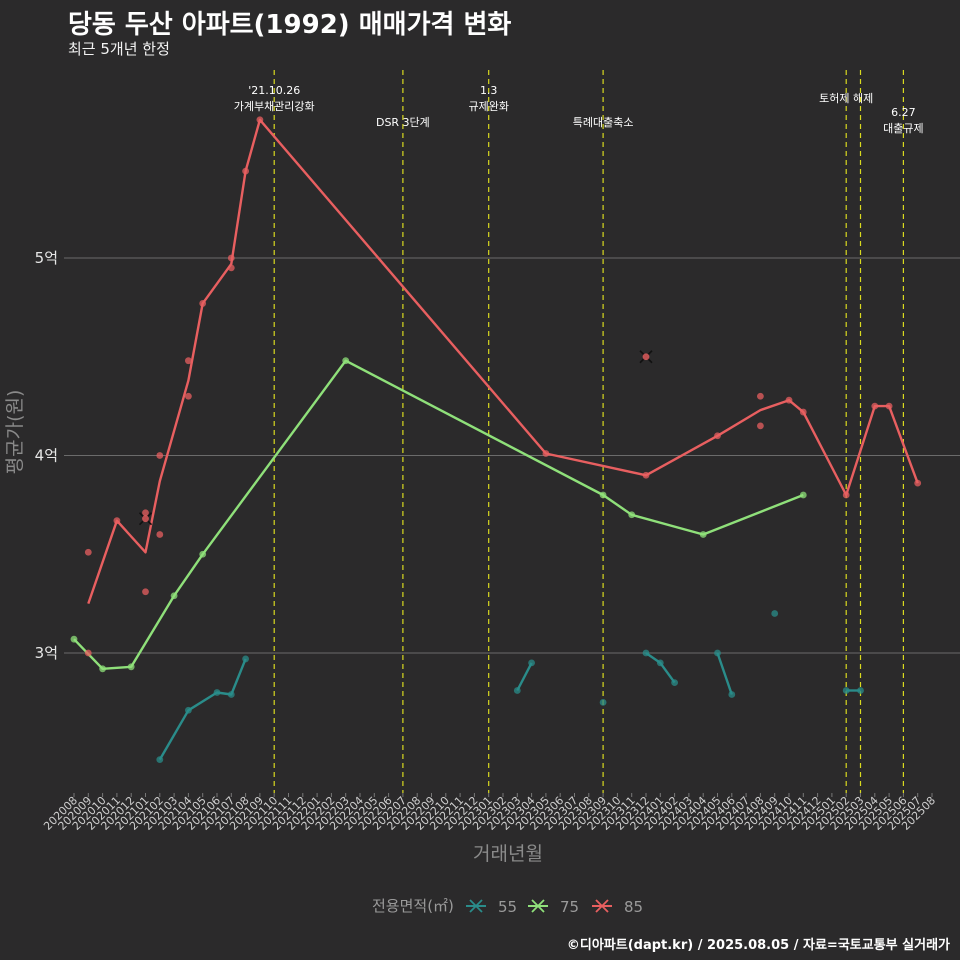 The image size is (960, 960). I want to click on y-tick-label: 3억, so click(46, 653).